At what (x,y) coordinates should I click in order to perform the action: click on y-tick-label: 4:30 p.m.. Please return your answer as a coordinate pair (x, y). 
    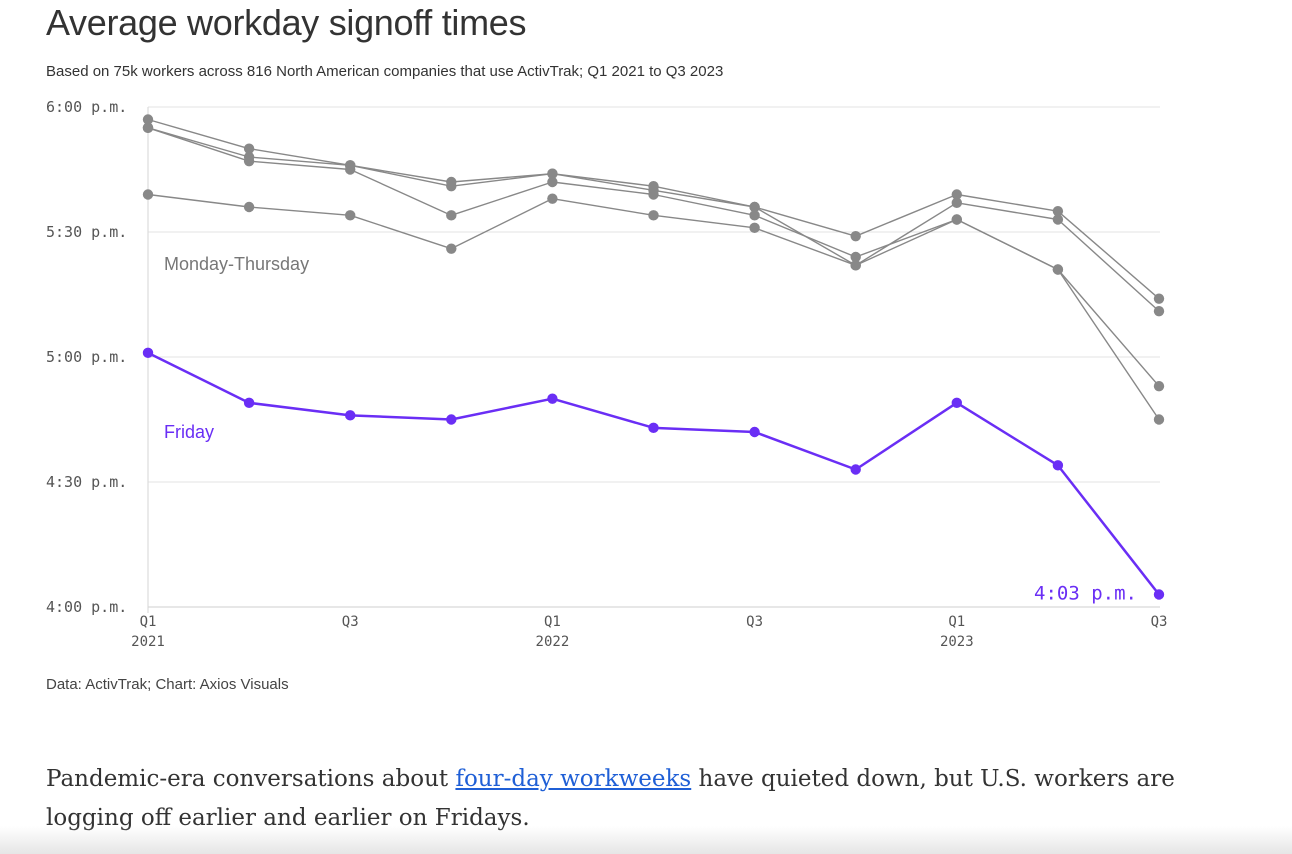
    Looking at the image, I should click on (86, 482).